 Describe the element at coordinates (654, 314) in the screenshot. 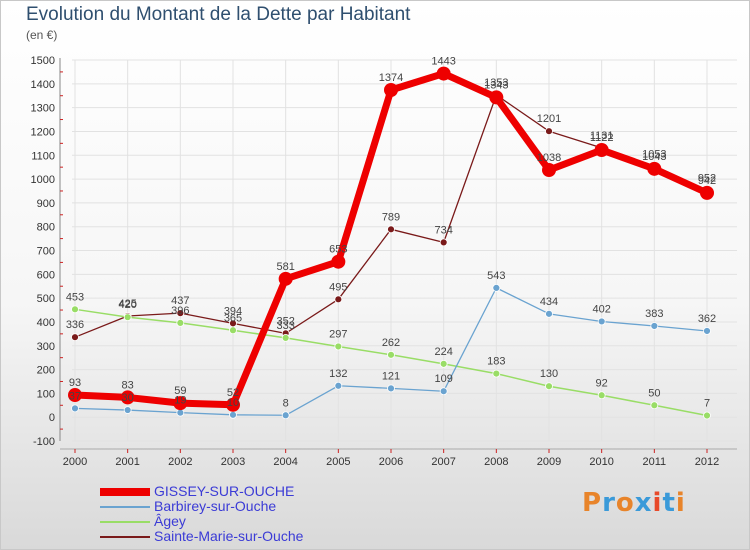

I see `data-label: 383` at that location.